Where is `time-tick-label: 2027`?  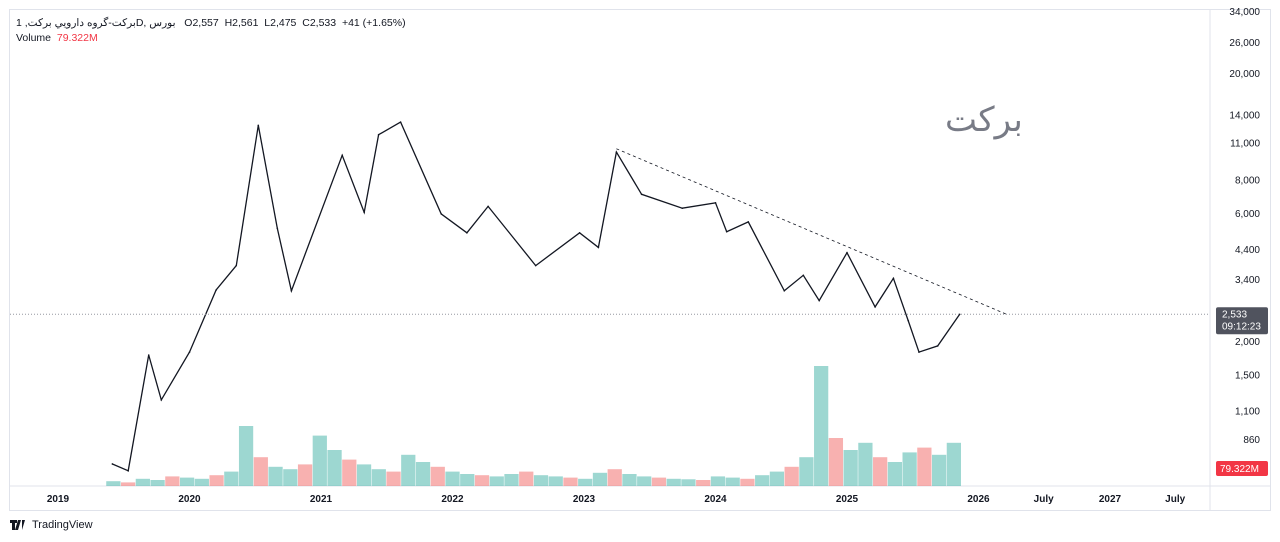
time-tick-label: 2027 is located at coordinates (1110, 499).